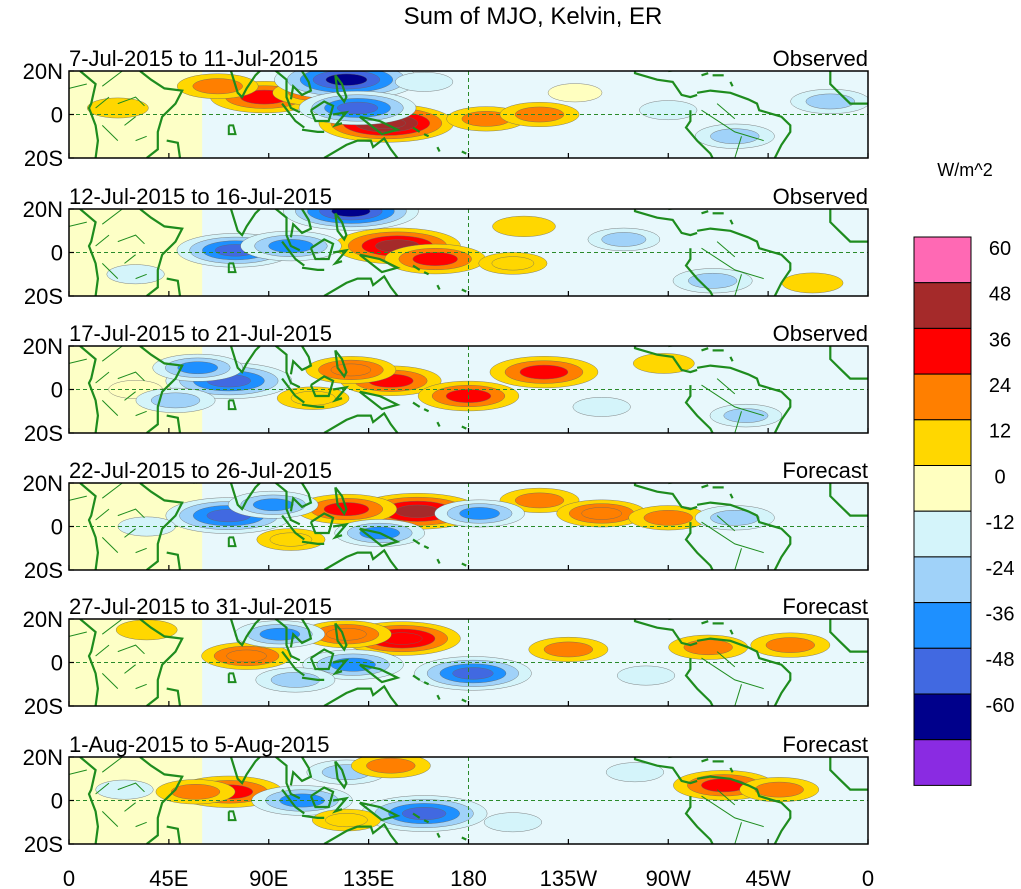  Describe the element at coordinates (1000, 660) in the screenshot. I see `colorbar-label: -48` at that location.